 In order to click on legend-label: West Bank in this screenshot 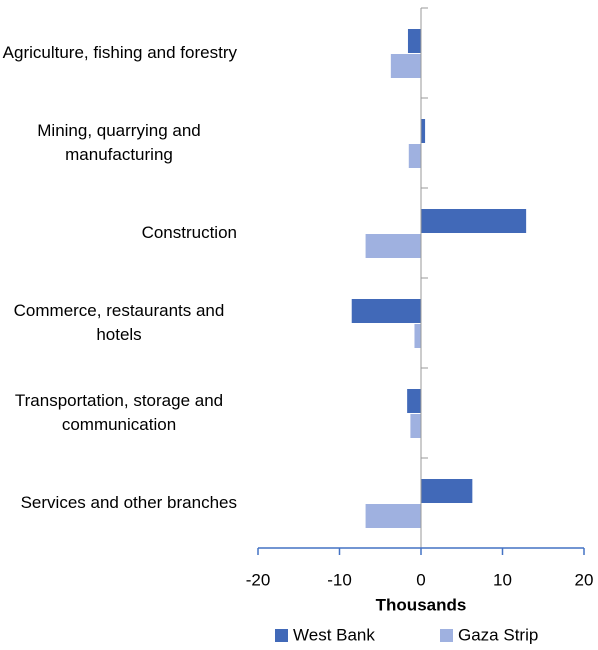, I will do `click(334, 634)`.